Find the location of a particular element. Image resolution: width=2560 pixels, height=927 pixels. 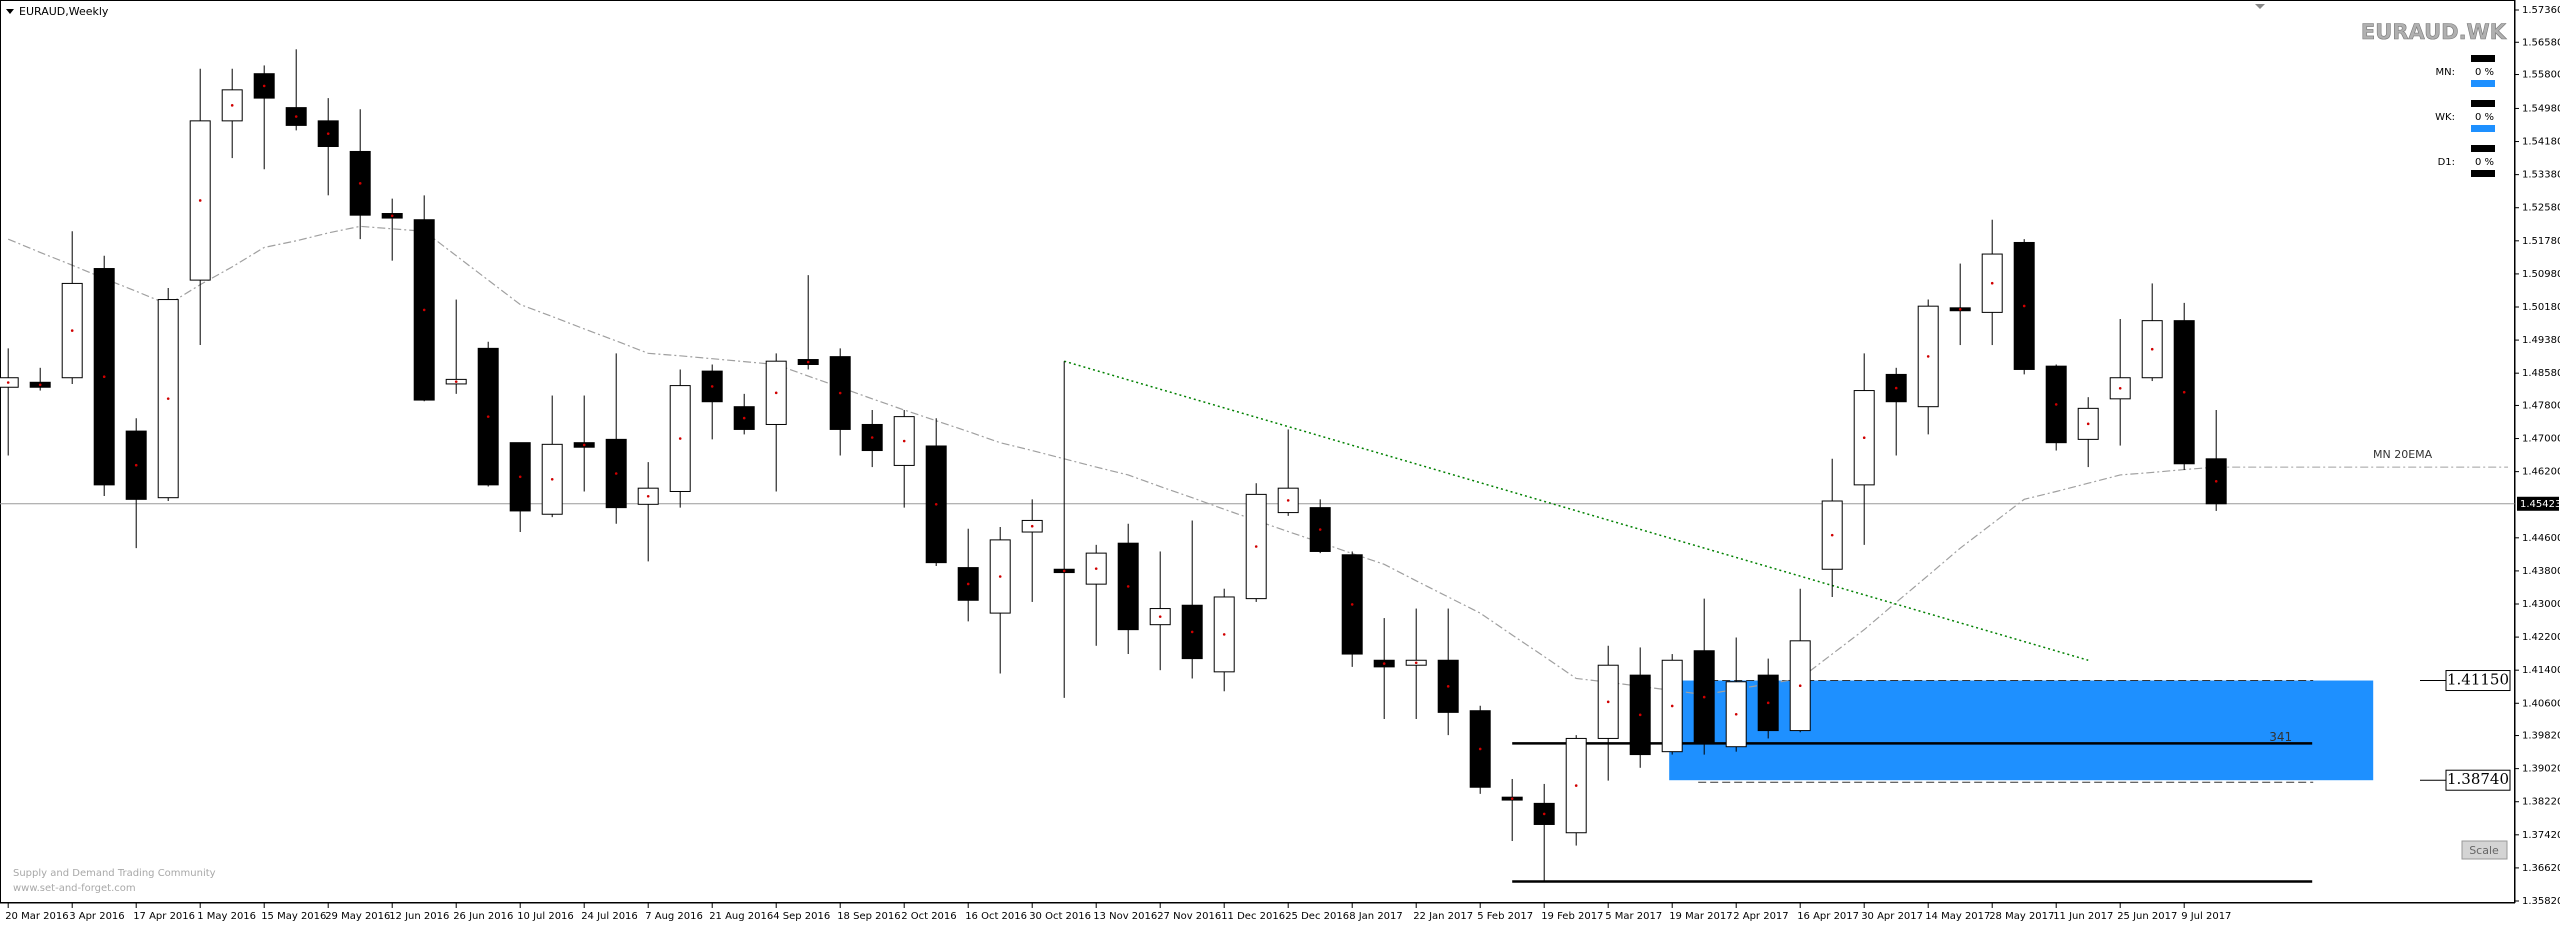

supply-demand-zone is located at coordinates (2021, 730).